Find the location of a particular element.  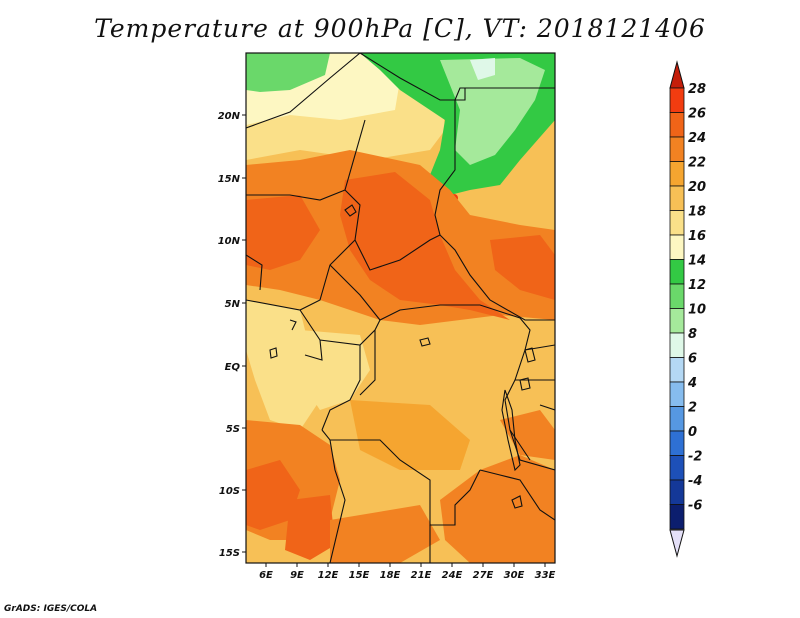

lon-label: 15E is located at coordinates (359, 575).